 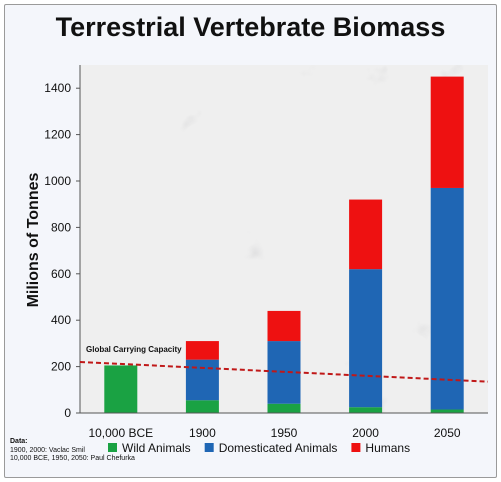 What do you see at coordinates (365, 433) in the screenshot?
I see `x-tick-label: 2000` at bounding box center [365, 433].